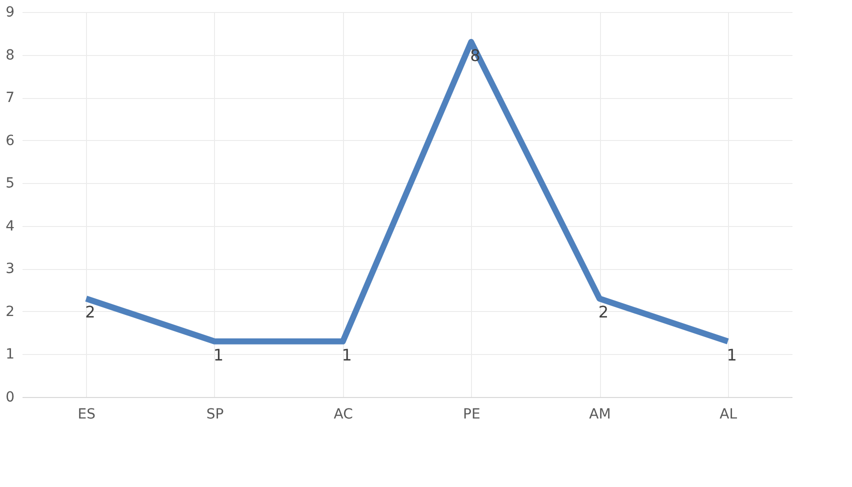 The width and height of the screenshot is (852, 487). What do you see at coordinates (10, 184) in the screenshot?
I see `y-tick-label: 5` at bounding box center [10, 184].